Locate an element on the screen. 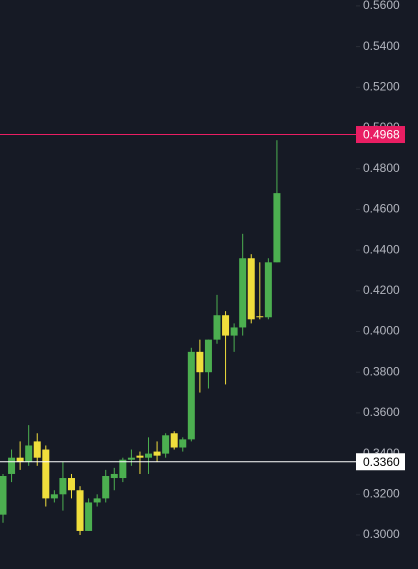 The height and width of the screenshot is (569, 418). y-tick-label: 0.5600 is located at coordinates (381, 6).